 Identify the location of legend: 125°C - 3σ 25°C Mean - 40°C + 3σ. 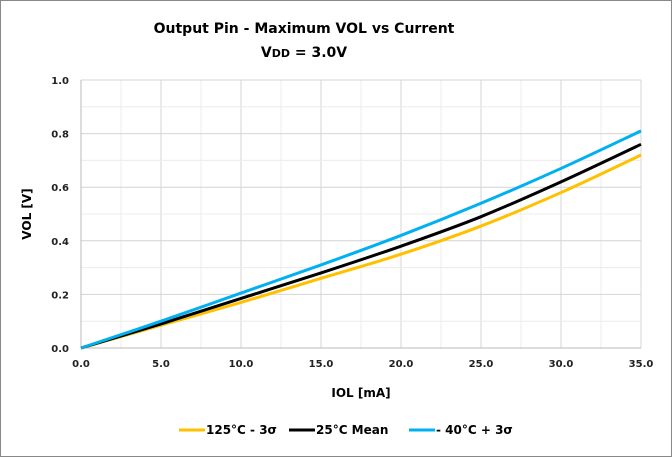
(346, 430).